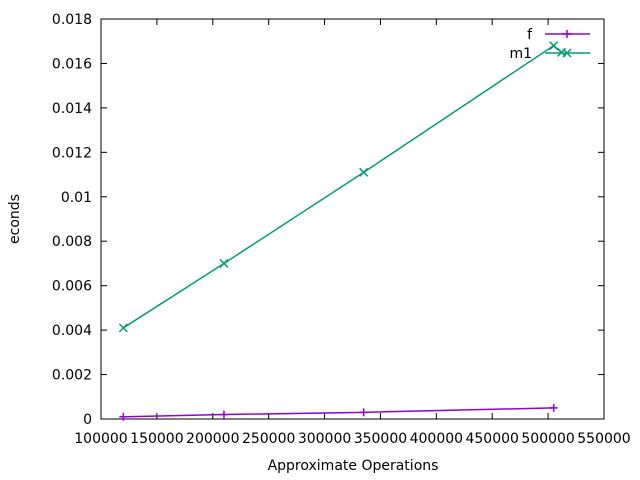 The image size is (640, 480). Describe the element at coordinates (436, 439) in the screenshot. I see `x-tick-label: 400000` at that location.